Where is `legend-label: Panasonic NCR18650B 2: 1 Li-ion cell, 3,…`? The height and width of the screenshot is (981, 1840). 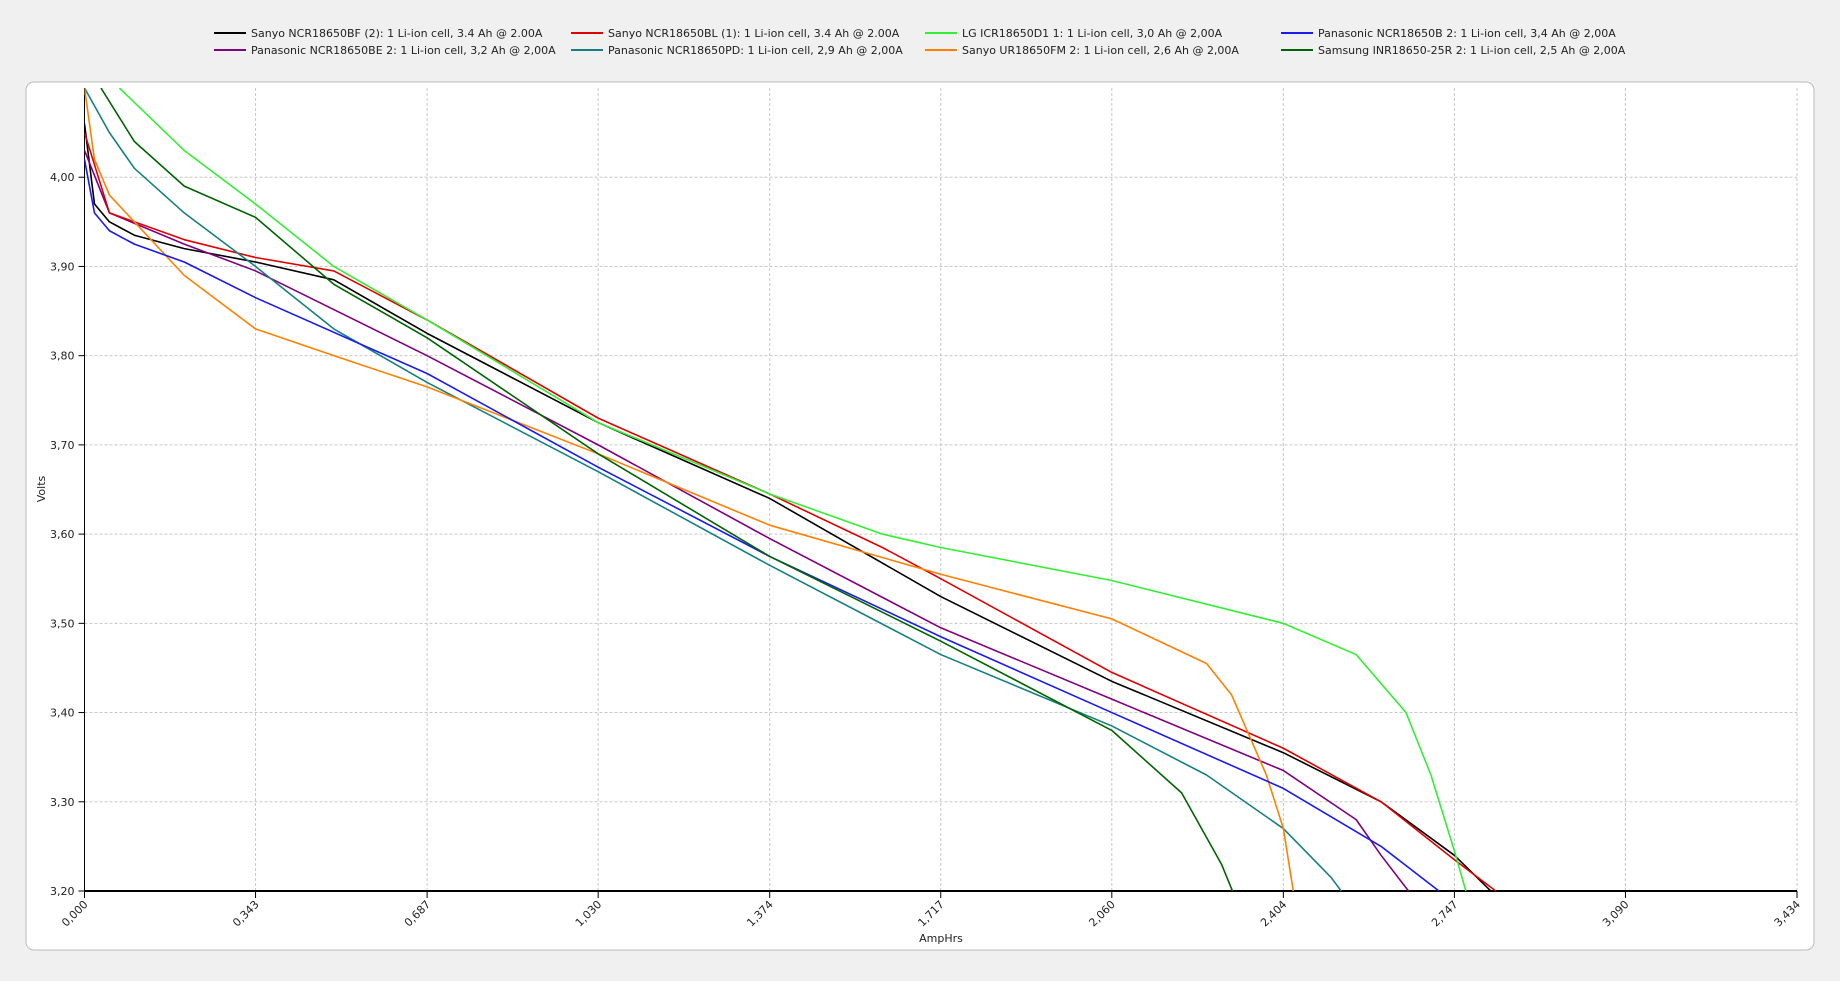
legend-label: Panasonic NCR18650B 2: 1 Li-ion cell, 3,… is located at coordinates (1467, 33).